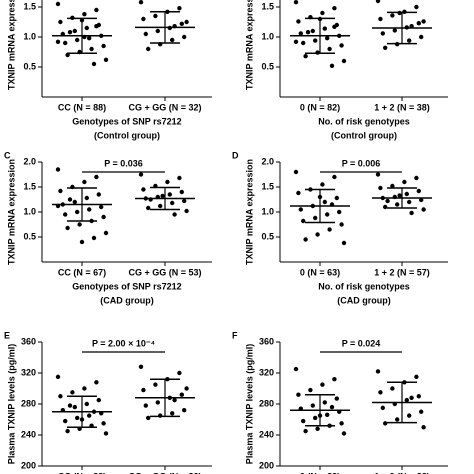 This screenshot has width=474, height=474. What do you see at coordinates (123, 343) in the screenshot?
I see `p-value: P = 2.00 × 10⁻⁴` at bounding box center [123, 343].